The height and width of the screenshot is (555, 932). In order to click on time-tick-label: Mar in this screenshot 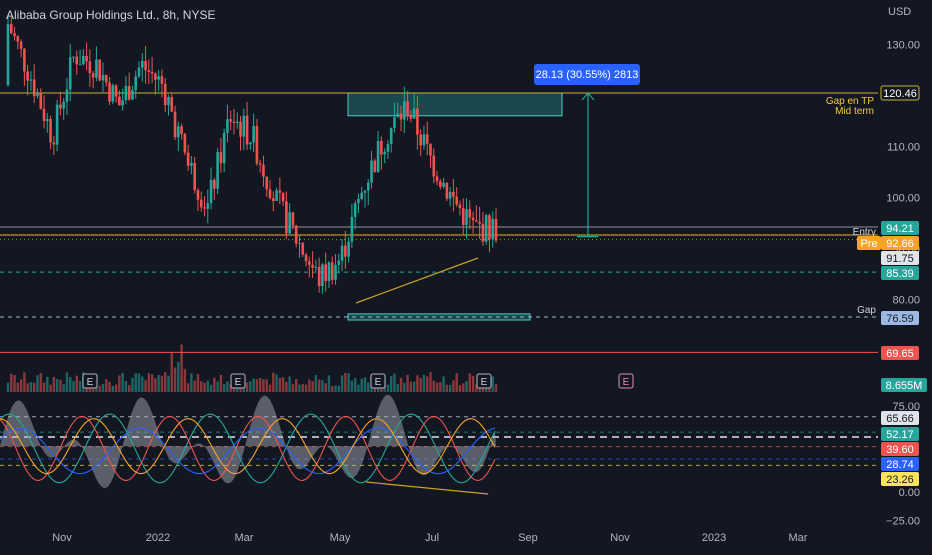, I will do `click(798, 538)`.